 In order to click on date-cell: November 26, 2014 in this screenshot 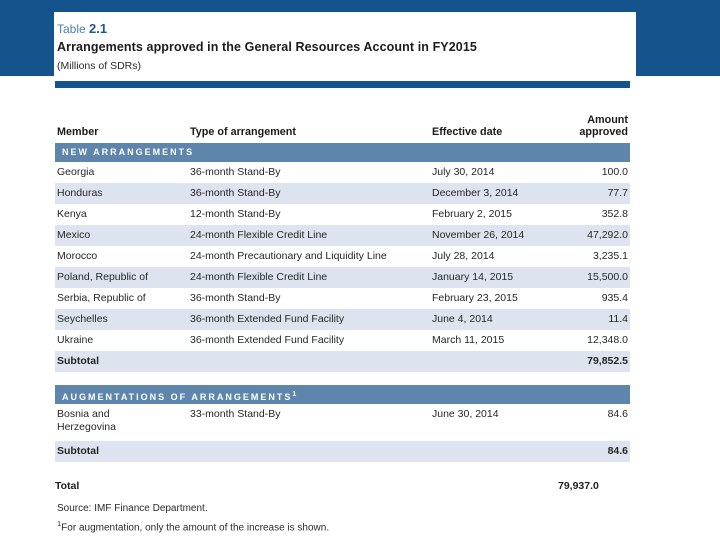, I will do `click(478, 235)`.